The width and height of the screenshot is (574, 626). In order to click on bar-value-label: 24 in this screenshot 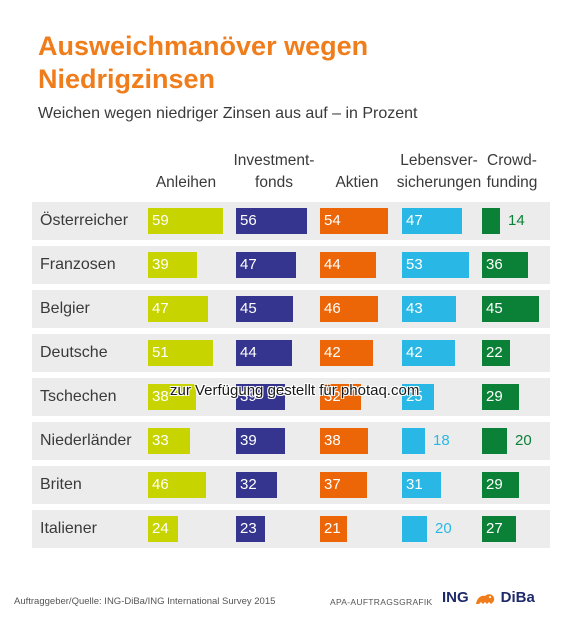, I will do `click(160, 528)`.